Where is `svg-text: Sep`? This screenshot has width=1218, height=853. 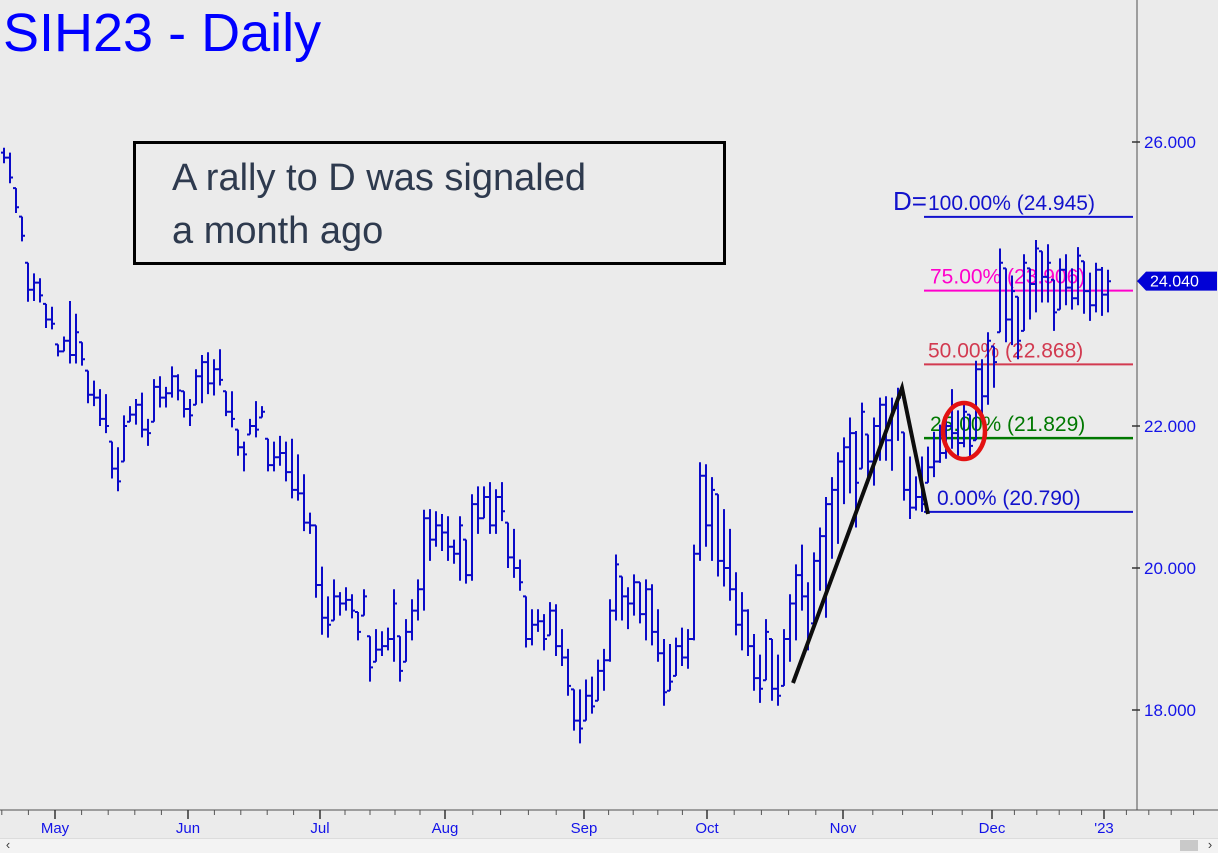
svg-text: Sep is located at coordinates (584, 828).